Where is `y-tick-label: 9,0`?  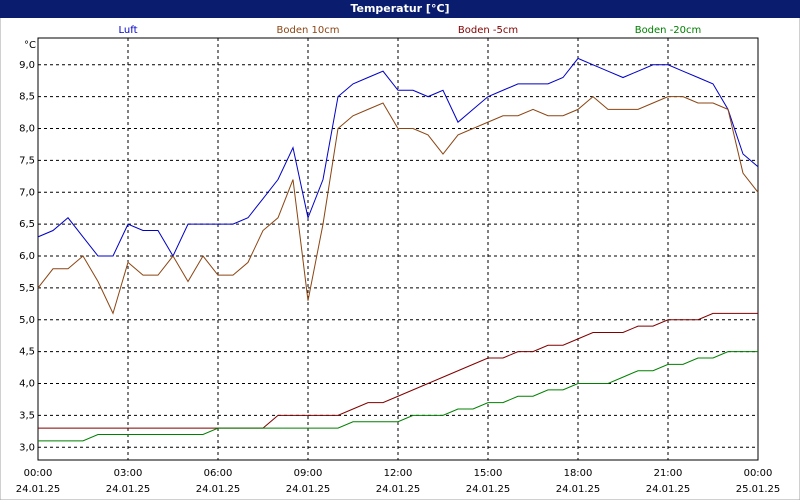
y-tick-label: 9,0 is located at coordinates (27, 65).